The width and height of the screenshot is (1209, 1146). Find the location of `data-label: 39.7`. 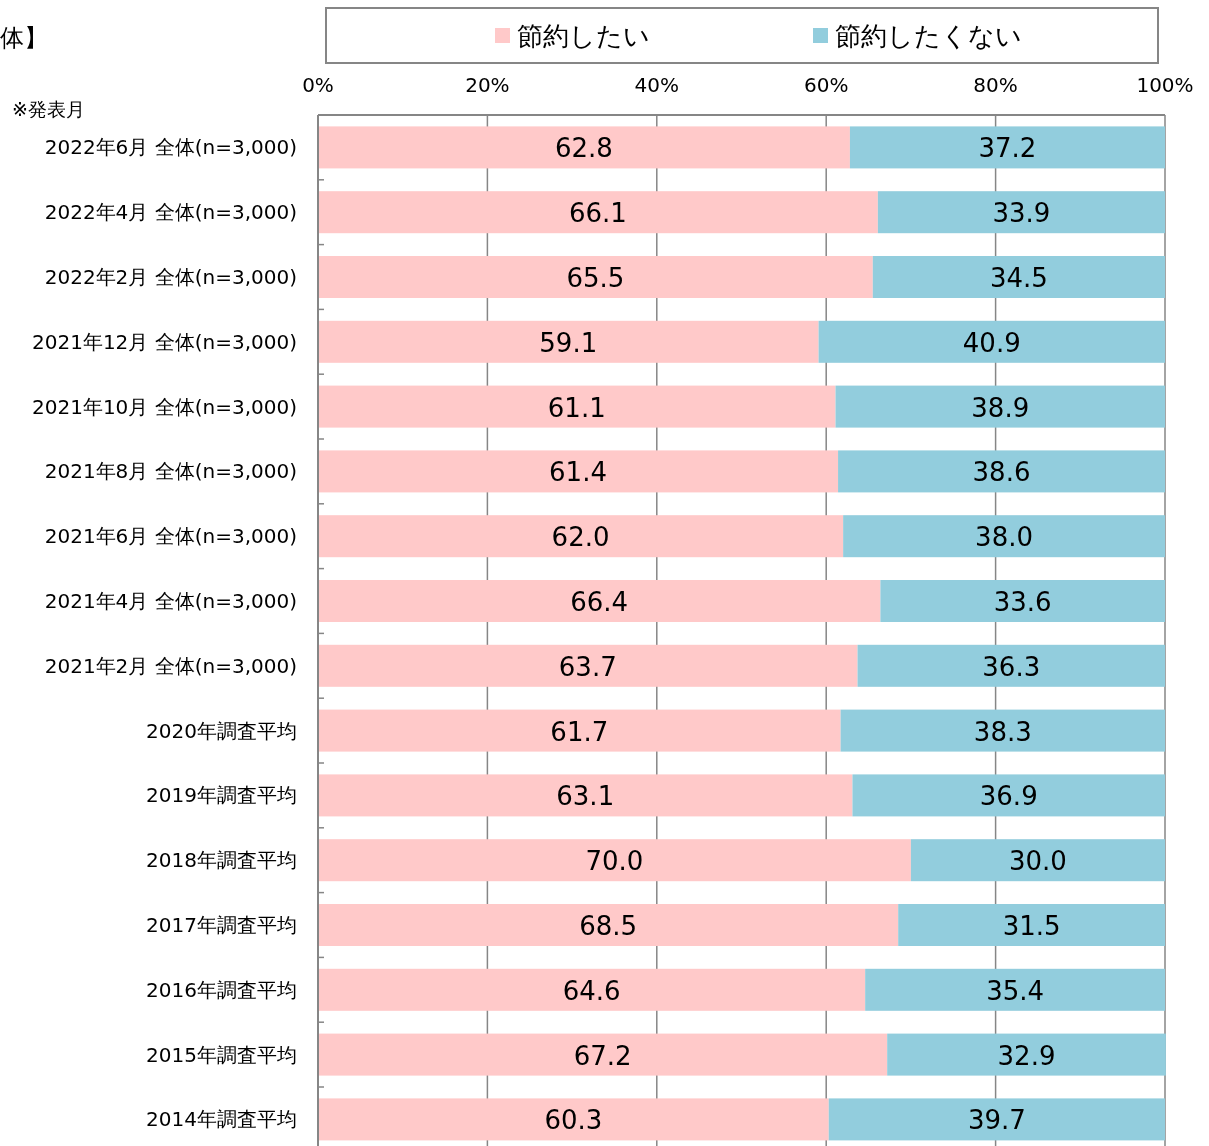

data-label: 39.7 is located at coordinates (996, 1120).